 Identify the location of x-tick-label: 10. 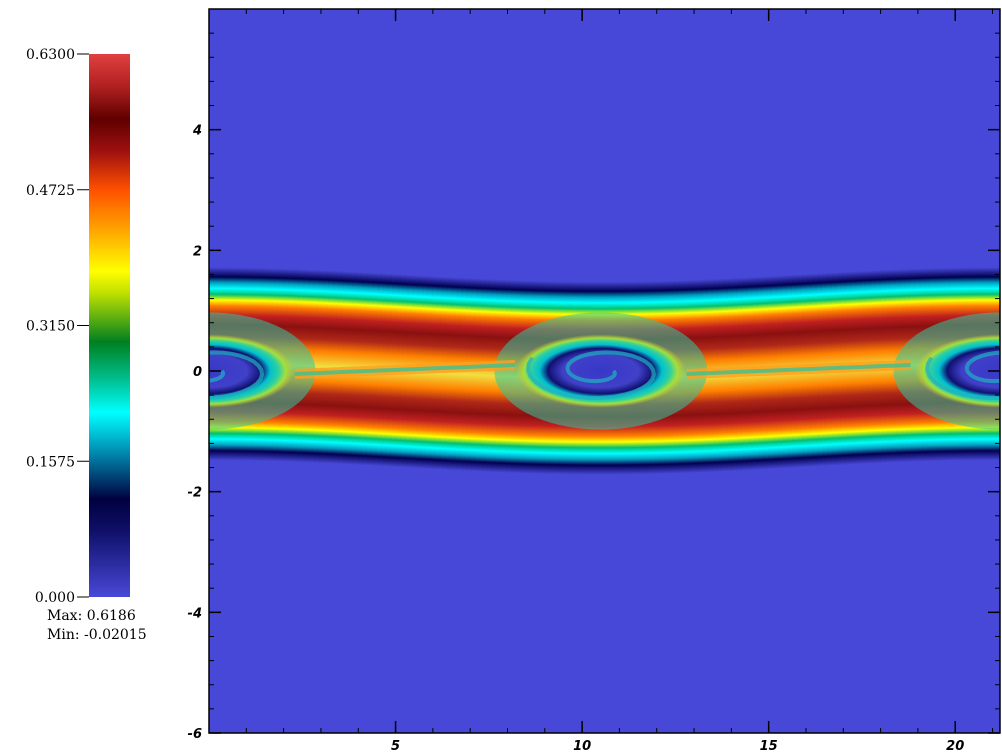
(582, 746).